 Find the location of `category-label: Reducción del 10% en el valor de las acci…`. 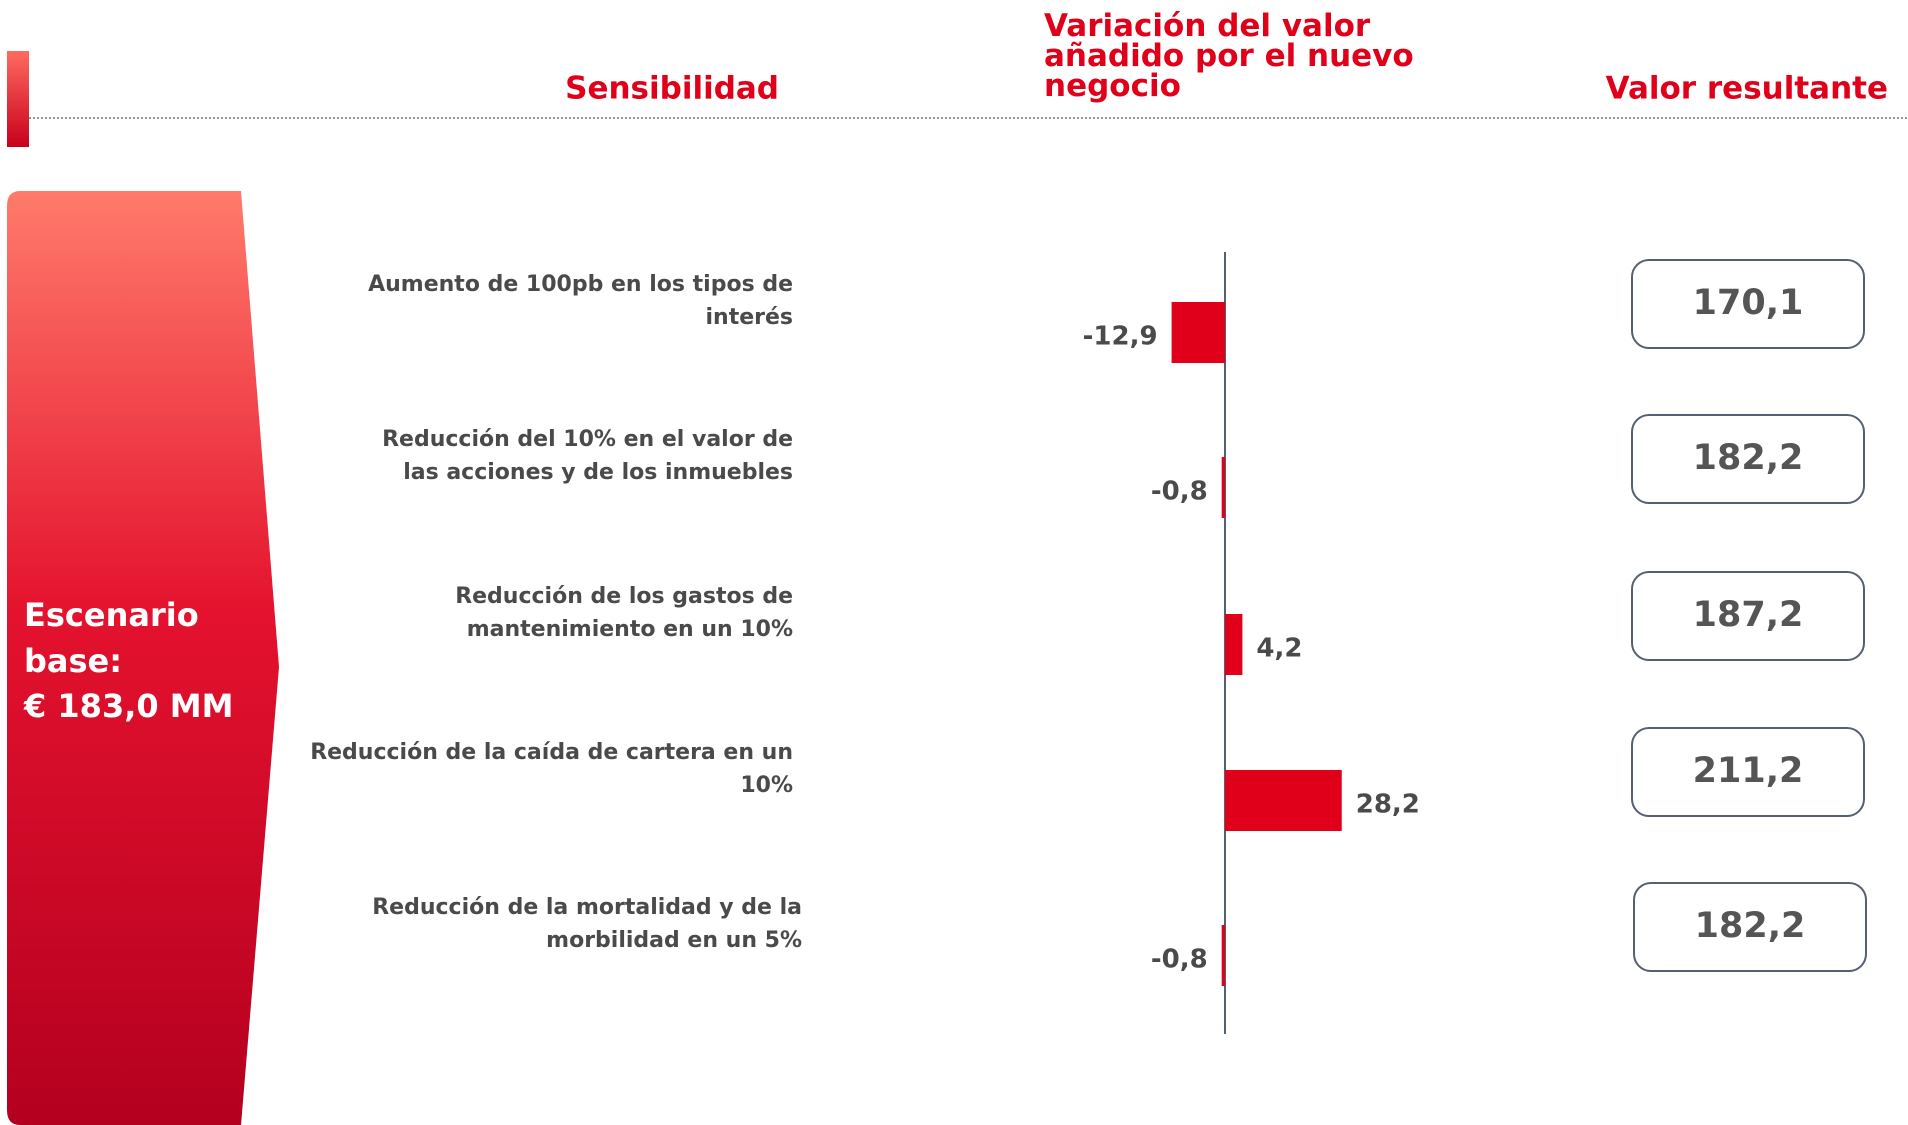

category-label: Reducción del 10% en el valor de las acci… is located at coordinates (587, 456).